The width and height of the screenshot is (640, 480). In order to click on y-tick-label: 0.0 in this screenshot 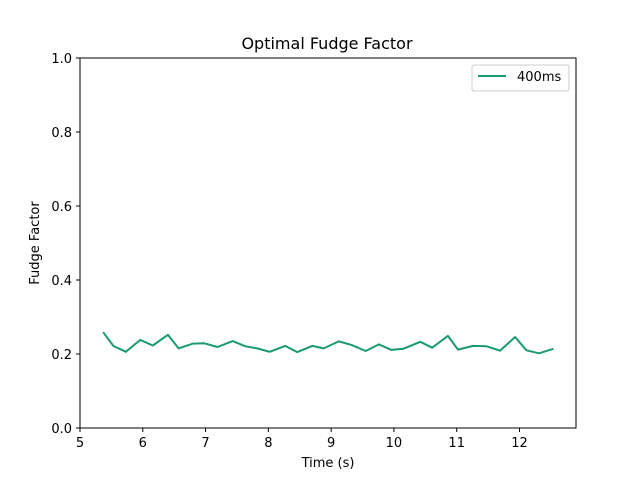, I will do `click(61, 429)`.